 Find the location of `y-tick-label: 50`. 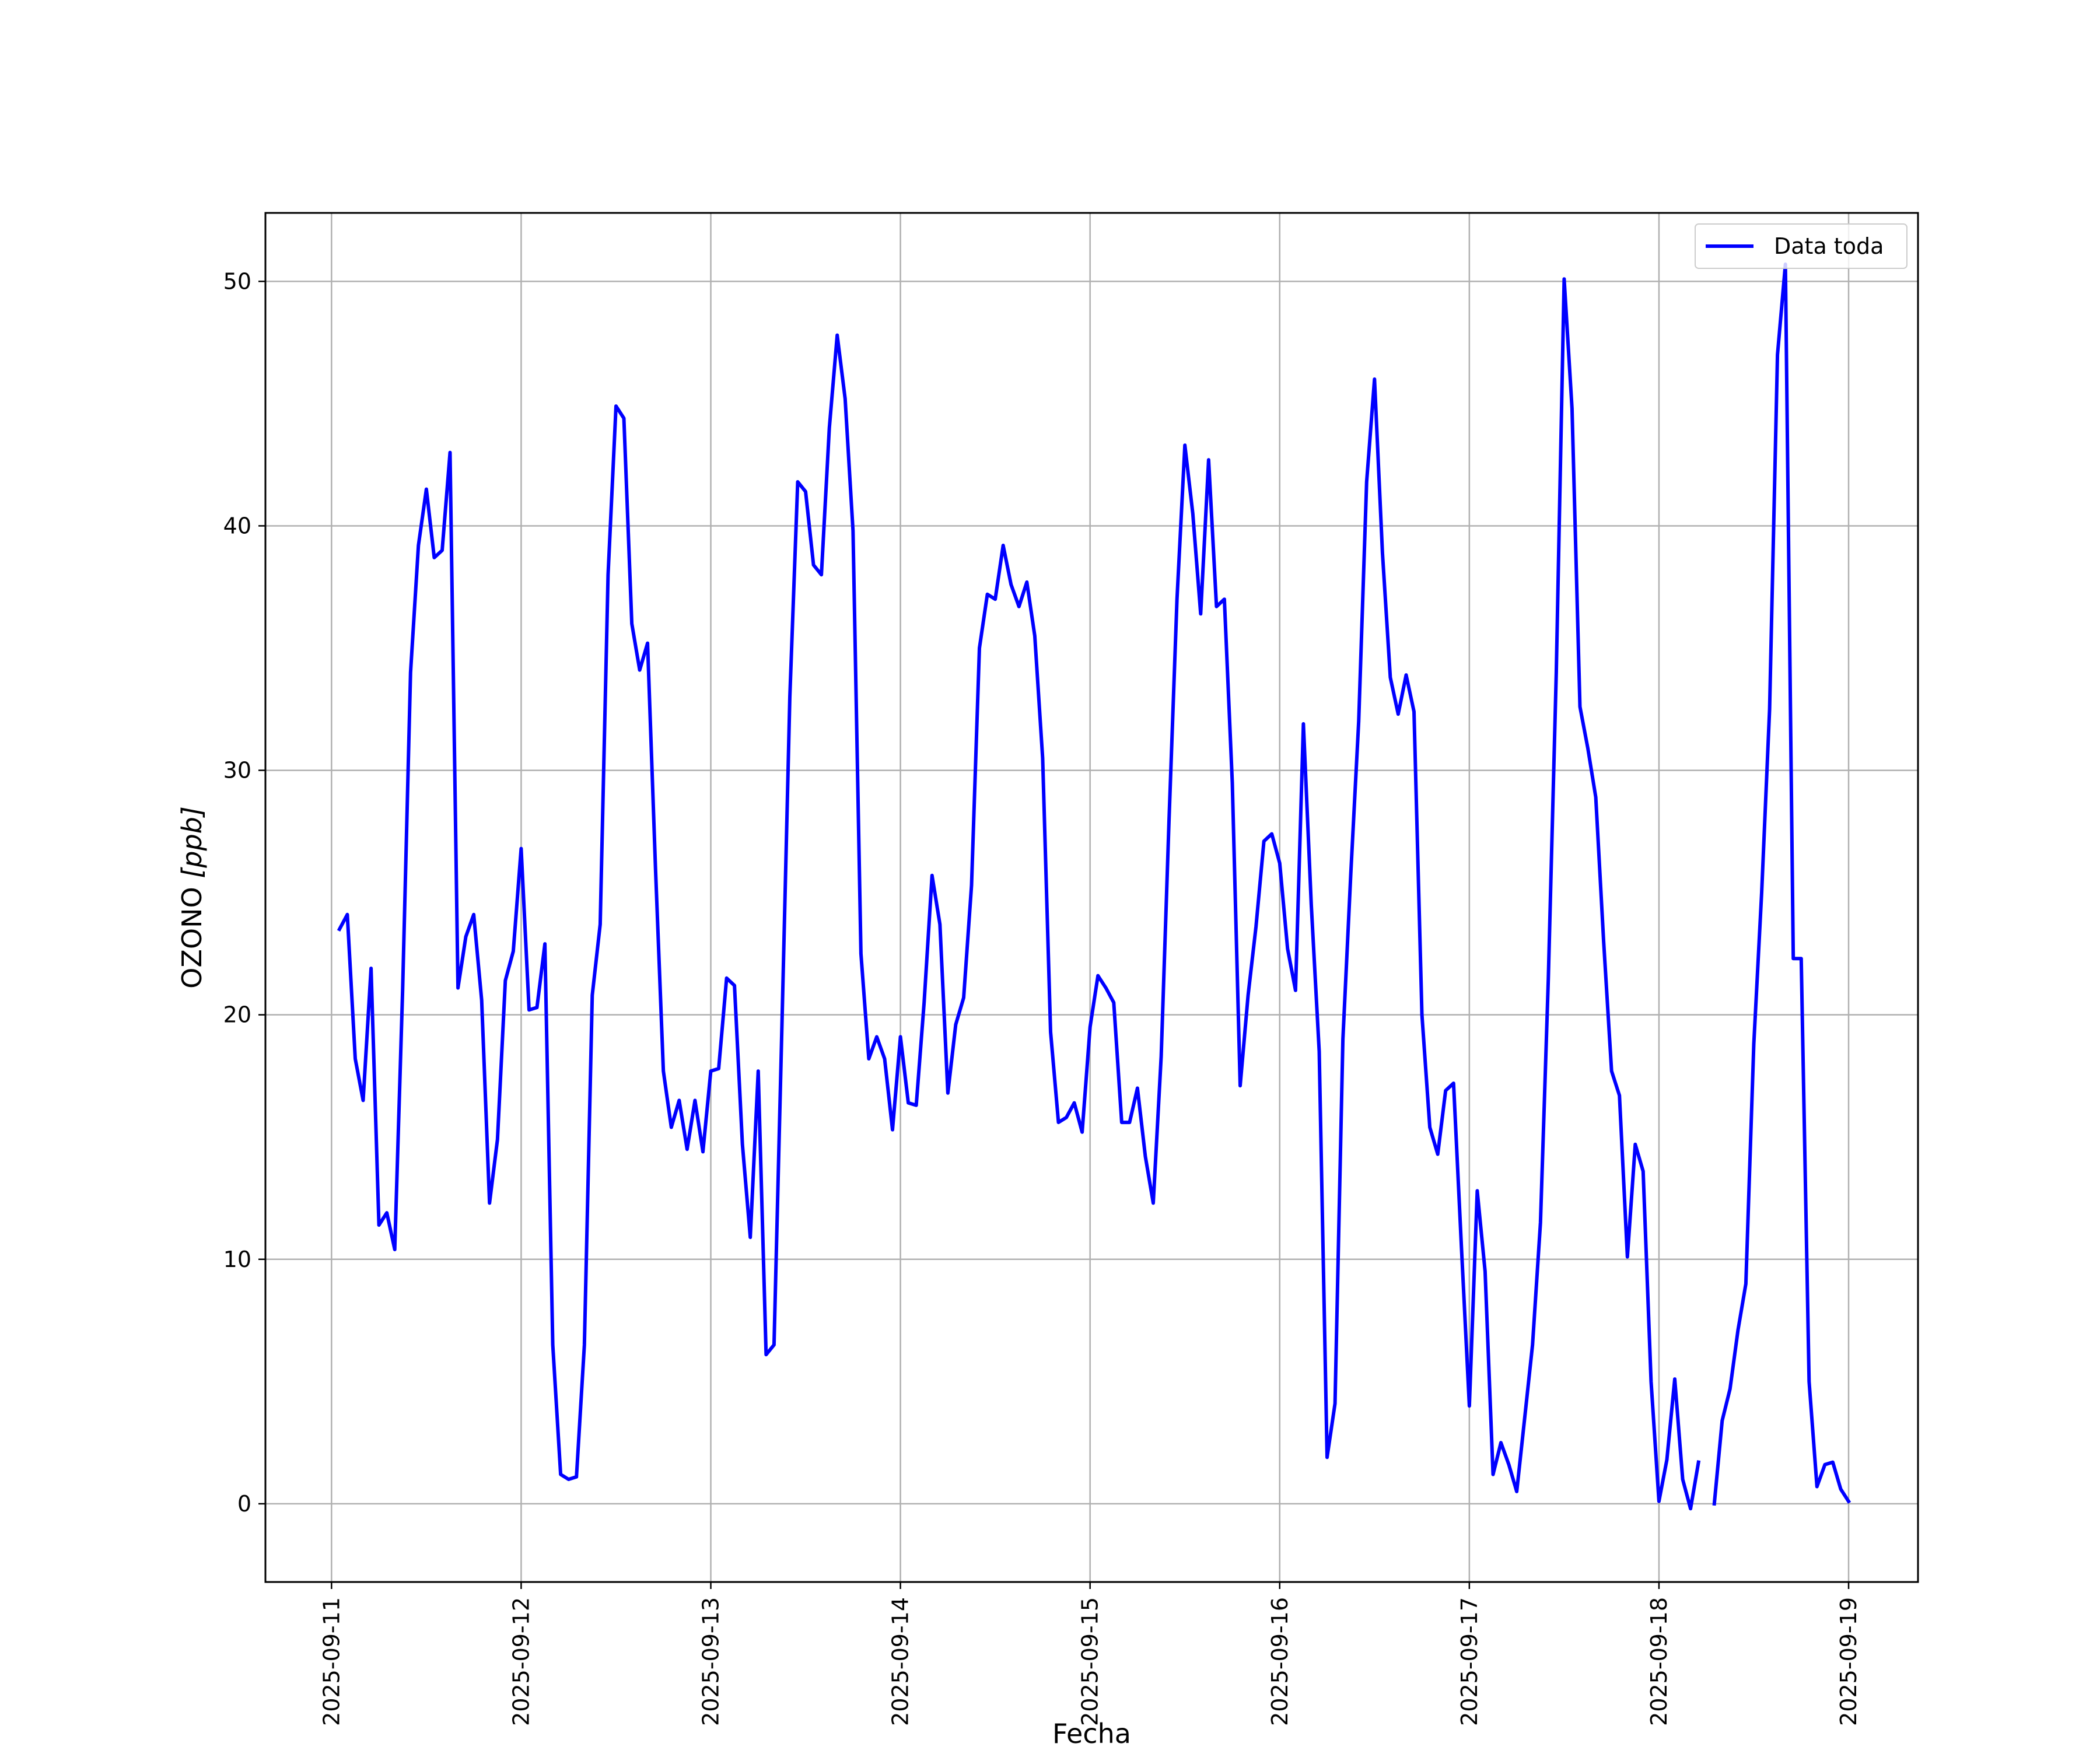

y-tick-label: 50 is located at coordinates (237, 281).